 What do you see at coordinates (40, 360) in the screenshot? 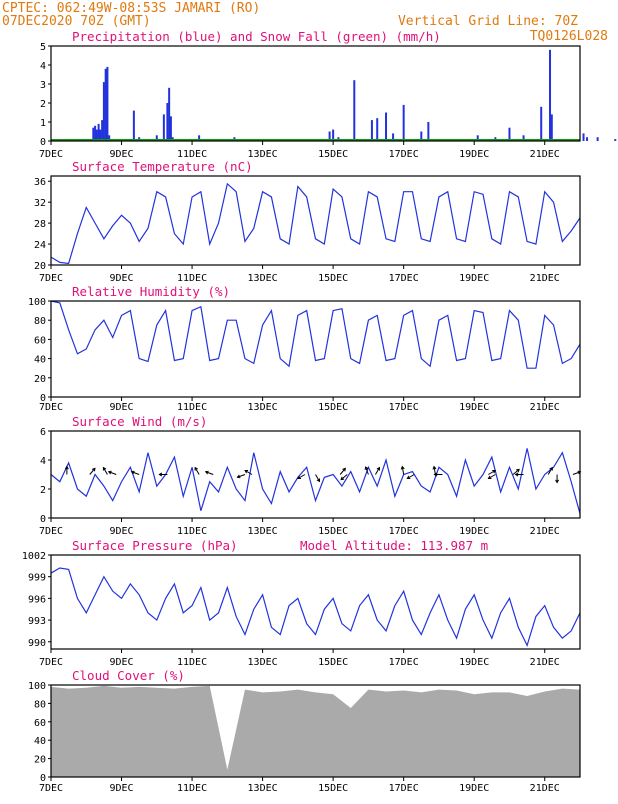
I see `y-tick-label: 40` at bounding box center [40, 360].